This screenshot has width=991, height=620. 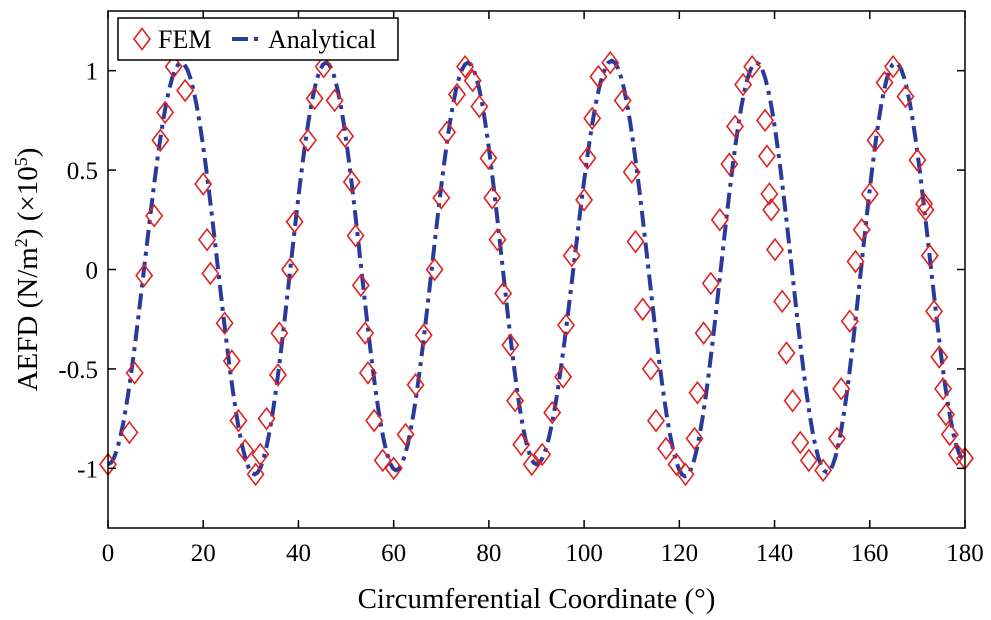 I want to click on y-axis-title: AEFD (N/m2) (×105), so click(x=27, y=270).